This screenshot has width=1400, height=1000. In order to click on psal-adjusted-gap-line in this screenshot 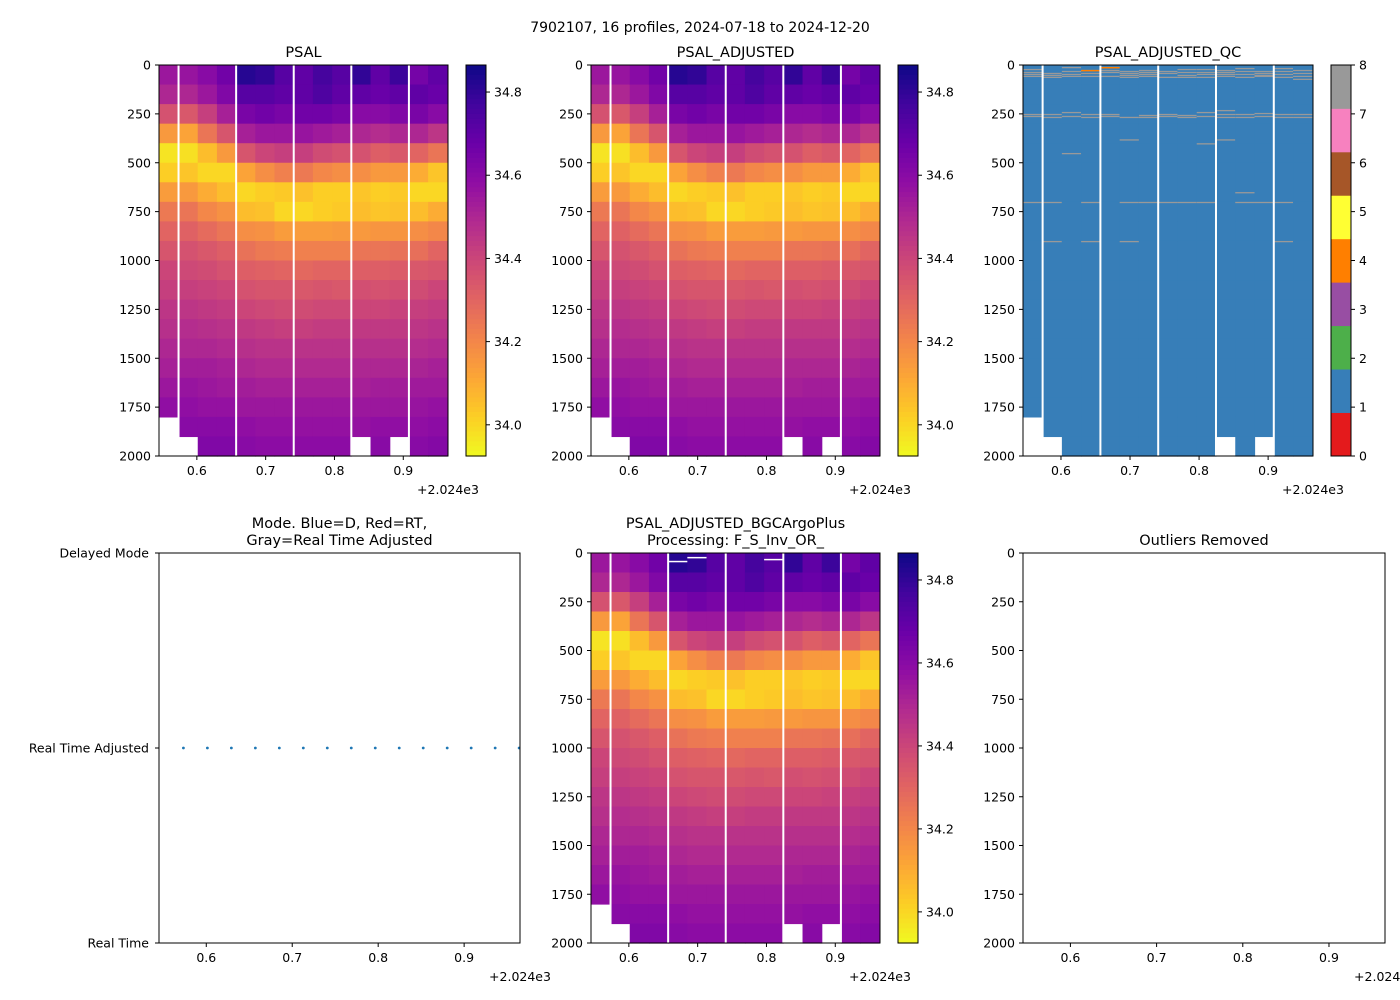, I will do `click(783, 260)`.